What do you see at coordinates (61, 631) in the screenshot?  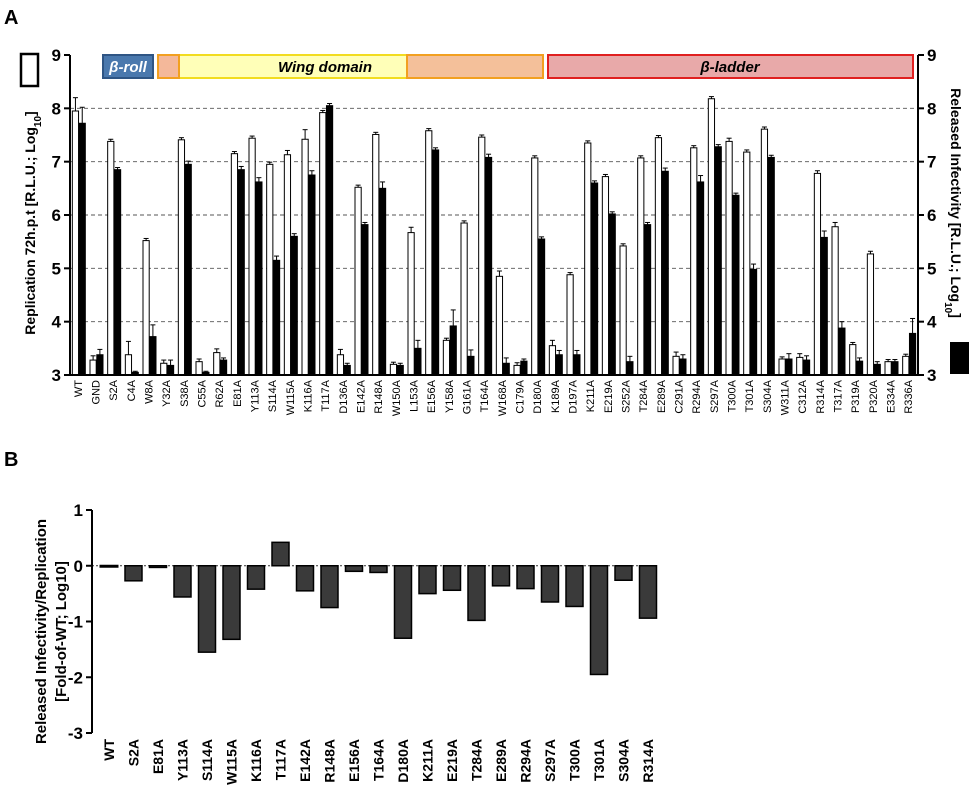 I see `y-axis-label-line2: [Fold-of-WT; Log10]` at bounding box center [61, 631].